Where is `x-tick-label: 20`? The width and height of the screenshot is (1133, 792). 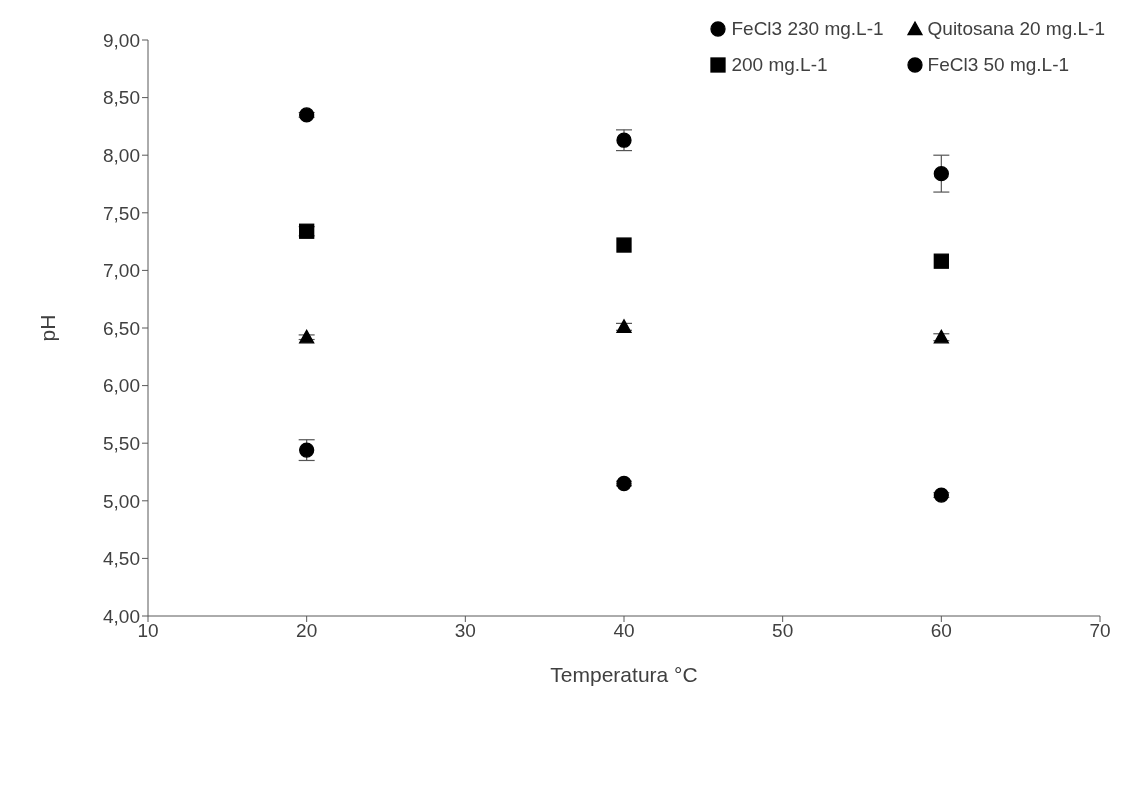 x-tick-label: 20 is located at coordinates (307, 631).